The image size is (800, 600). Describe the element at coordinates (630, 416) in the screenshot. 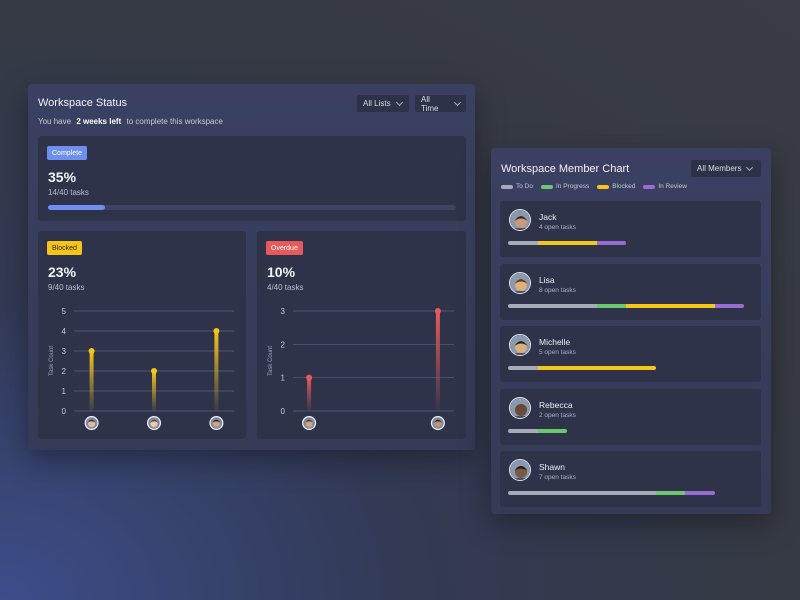

I see `member-row: Rebecca 2 open tasks` at that location.